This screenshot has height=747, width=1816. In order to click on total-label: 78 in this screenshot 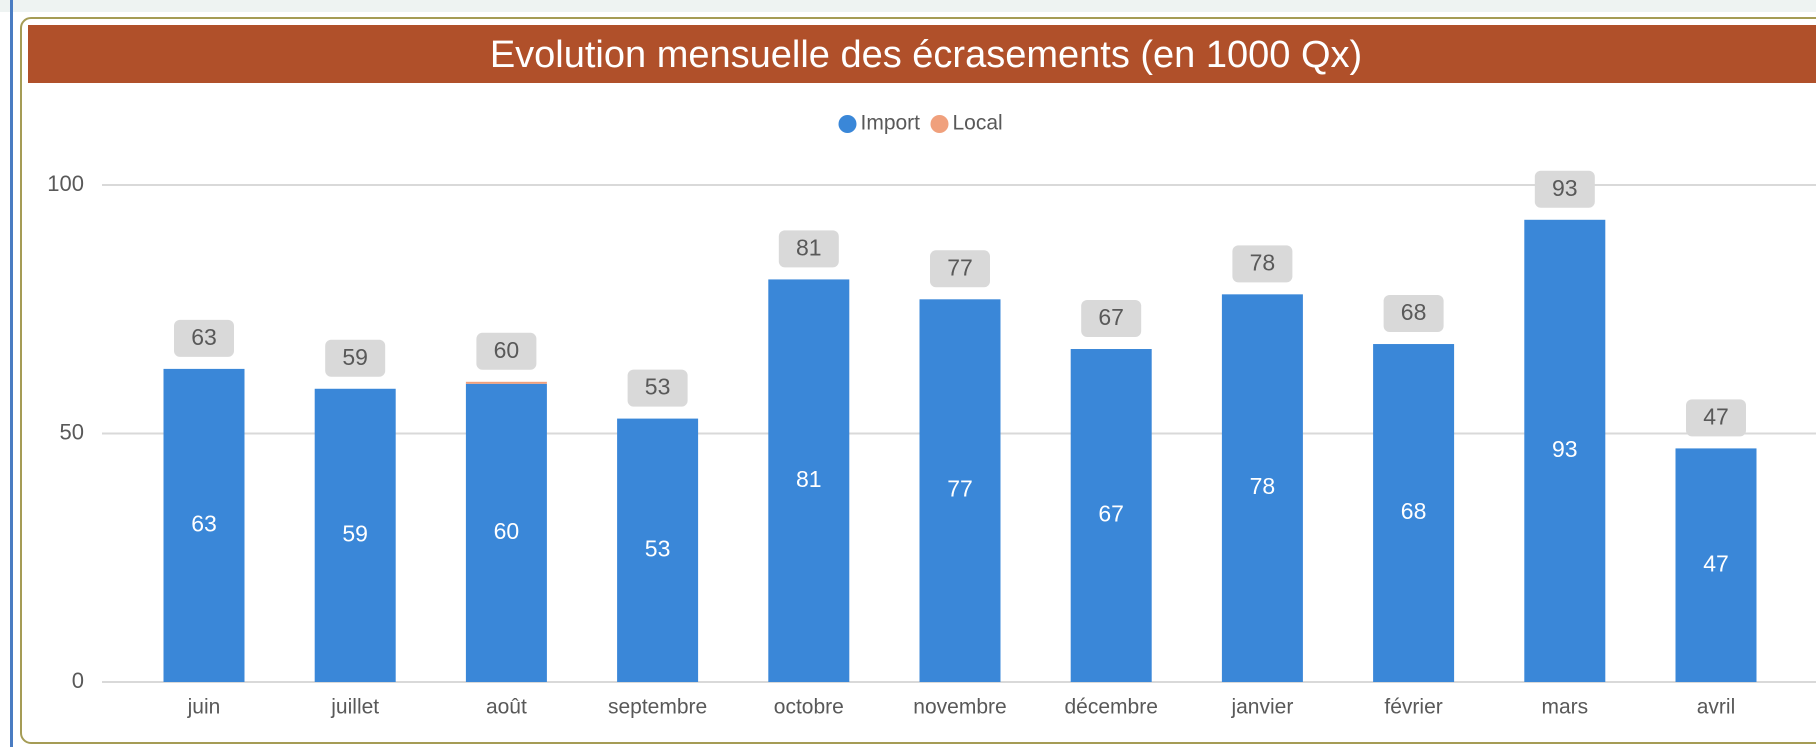, I will do `click(1263, 262)`.